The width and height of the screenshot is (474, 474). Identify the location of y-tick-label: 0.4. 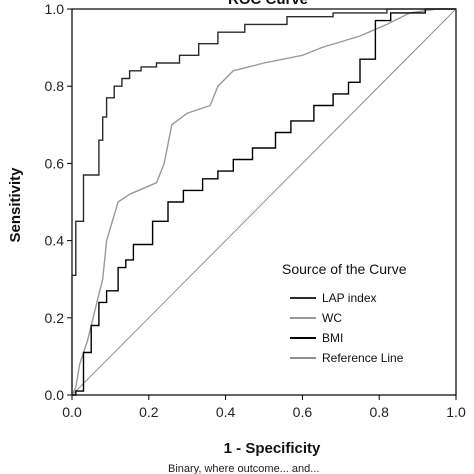
(55, 241).